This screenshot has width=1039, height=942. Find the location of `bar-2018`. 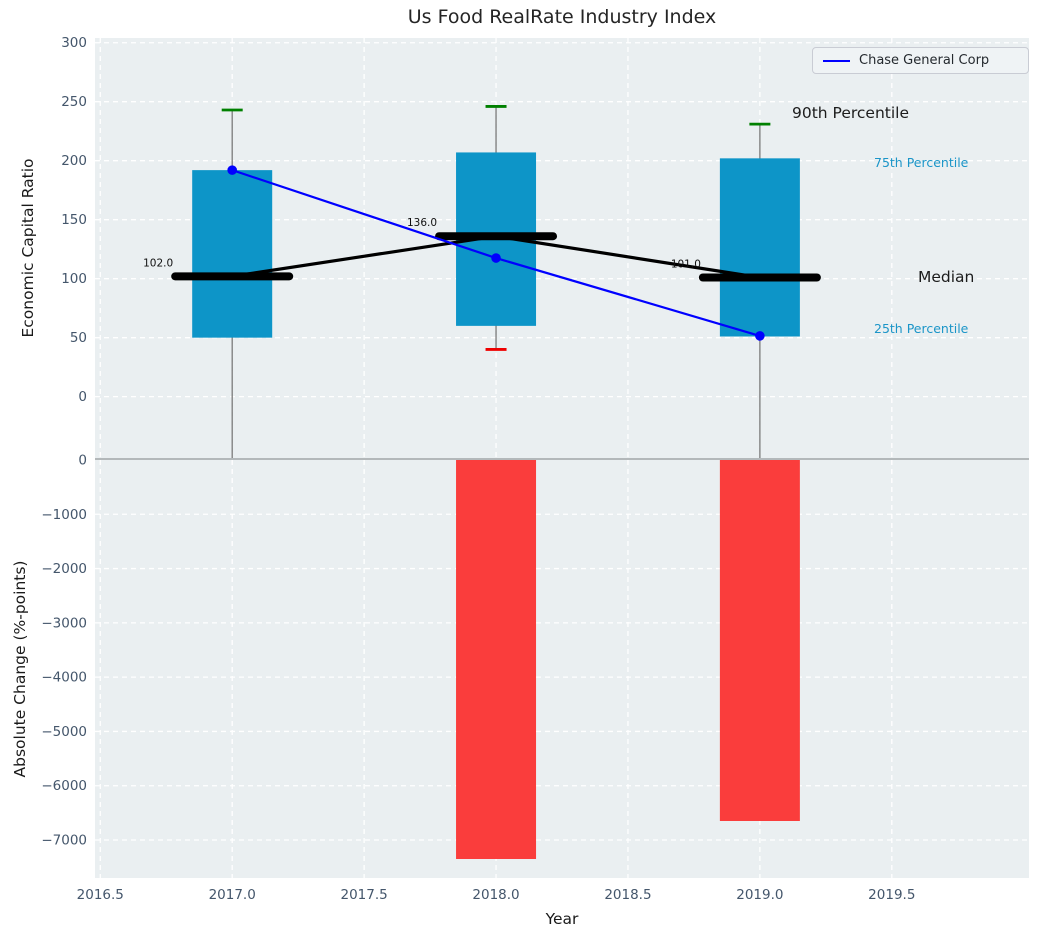

bar-2018 is located at coordinates (496, 659).